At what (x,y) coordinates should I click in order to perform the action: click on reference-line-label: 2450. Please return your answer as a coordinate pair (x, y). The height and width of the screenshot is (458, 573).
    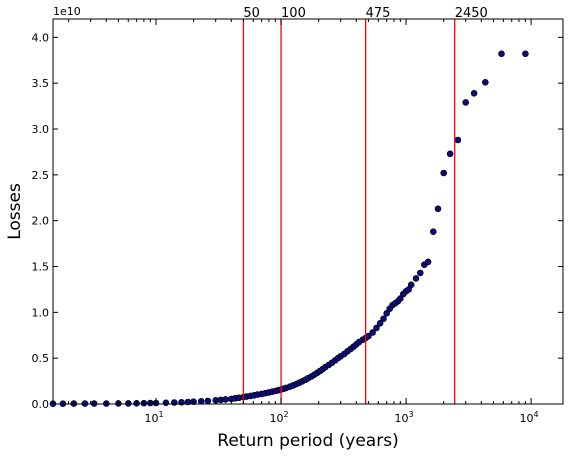
    Looking at the image, I should click on (471, 13).